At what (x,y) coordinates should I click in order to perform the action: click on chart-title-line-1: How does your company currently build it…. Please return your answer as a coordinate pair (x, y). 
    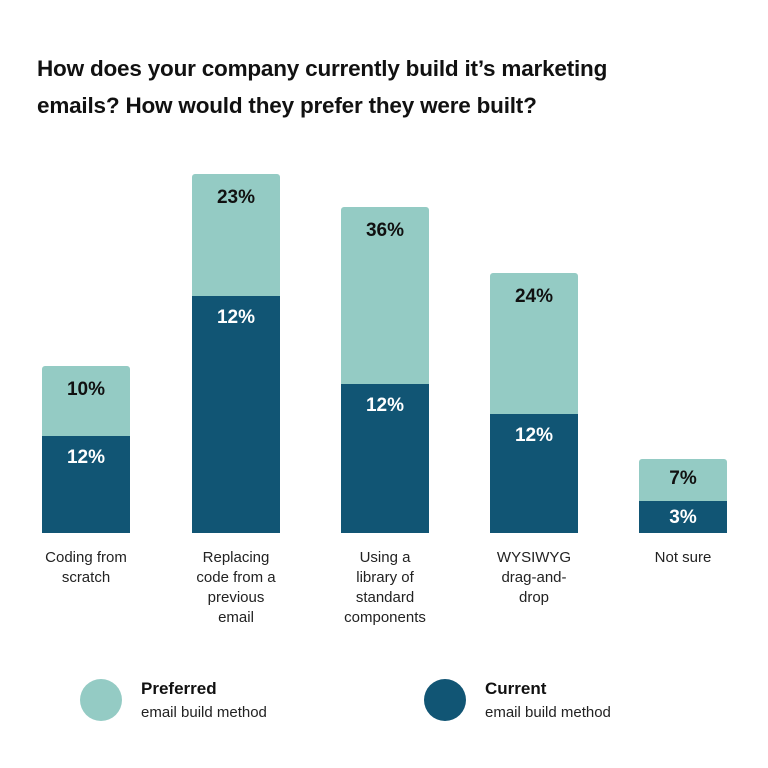
    Looking at the image, I should click on (322, 68).